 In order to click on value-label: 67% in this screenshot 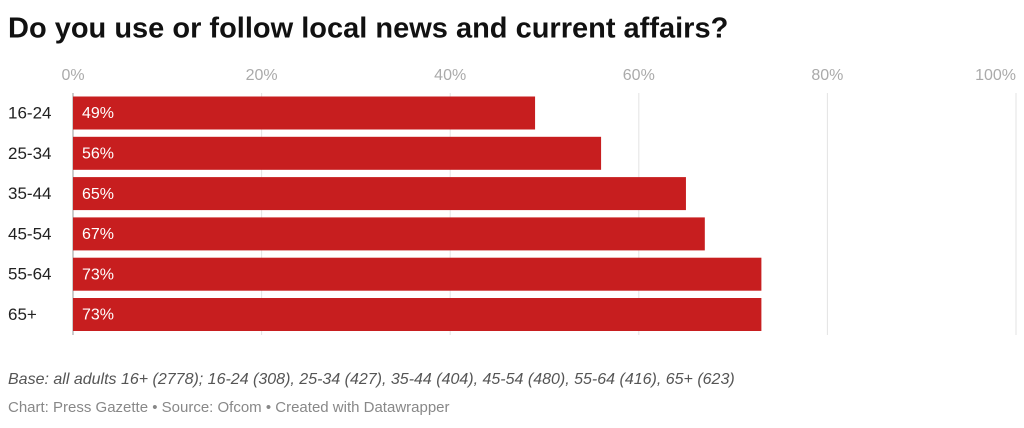, I will do `click(98, 234)`.